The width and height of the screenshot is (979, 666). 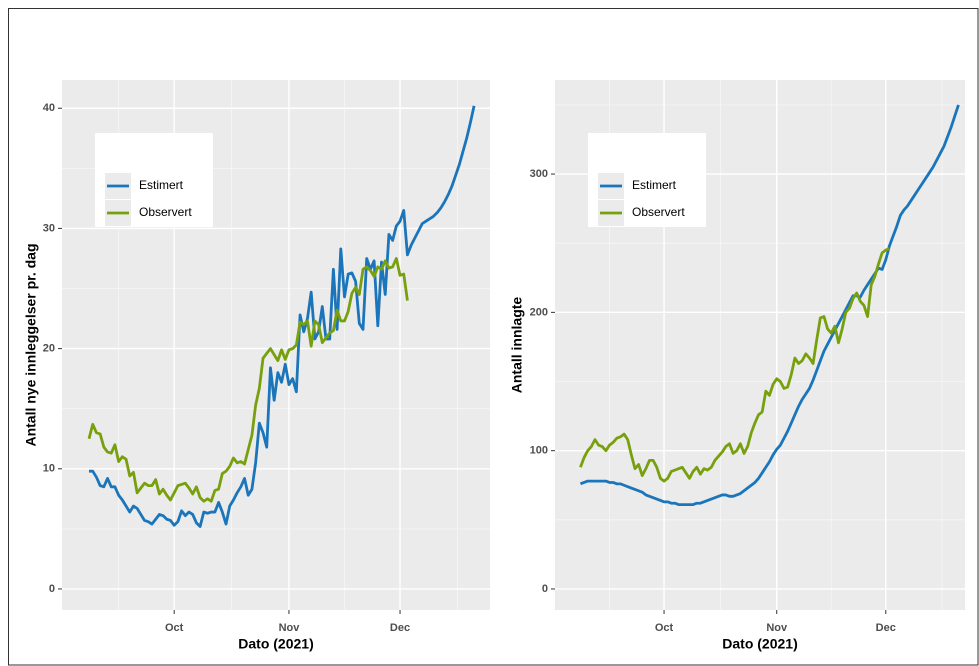 What do you see at coordinates (539, 312) in the screenshot?
I see `y-tick-label: 200` at bounding box center [539, 312].